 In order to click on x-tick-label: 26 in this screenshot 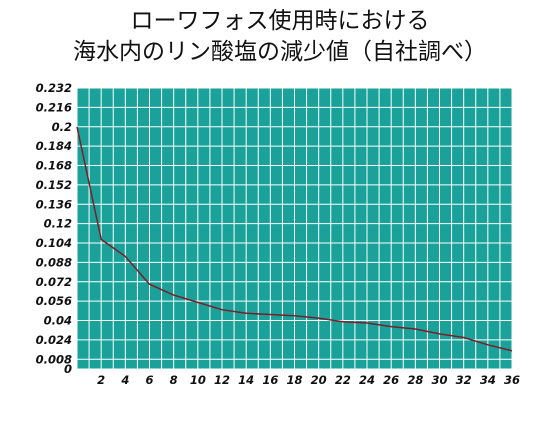, I will do `click(391, 380)`.